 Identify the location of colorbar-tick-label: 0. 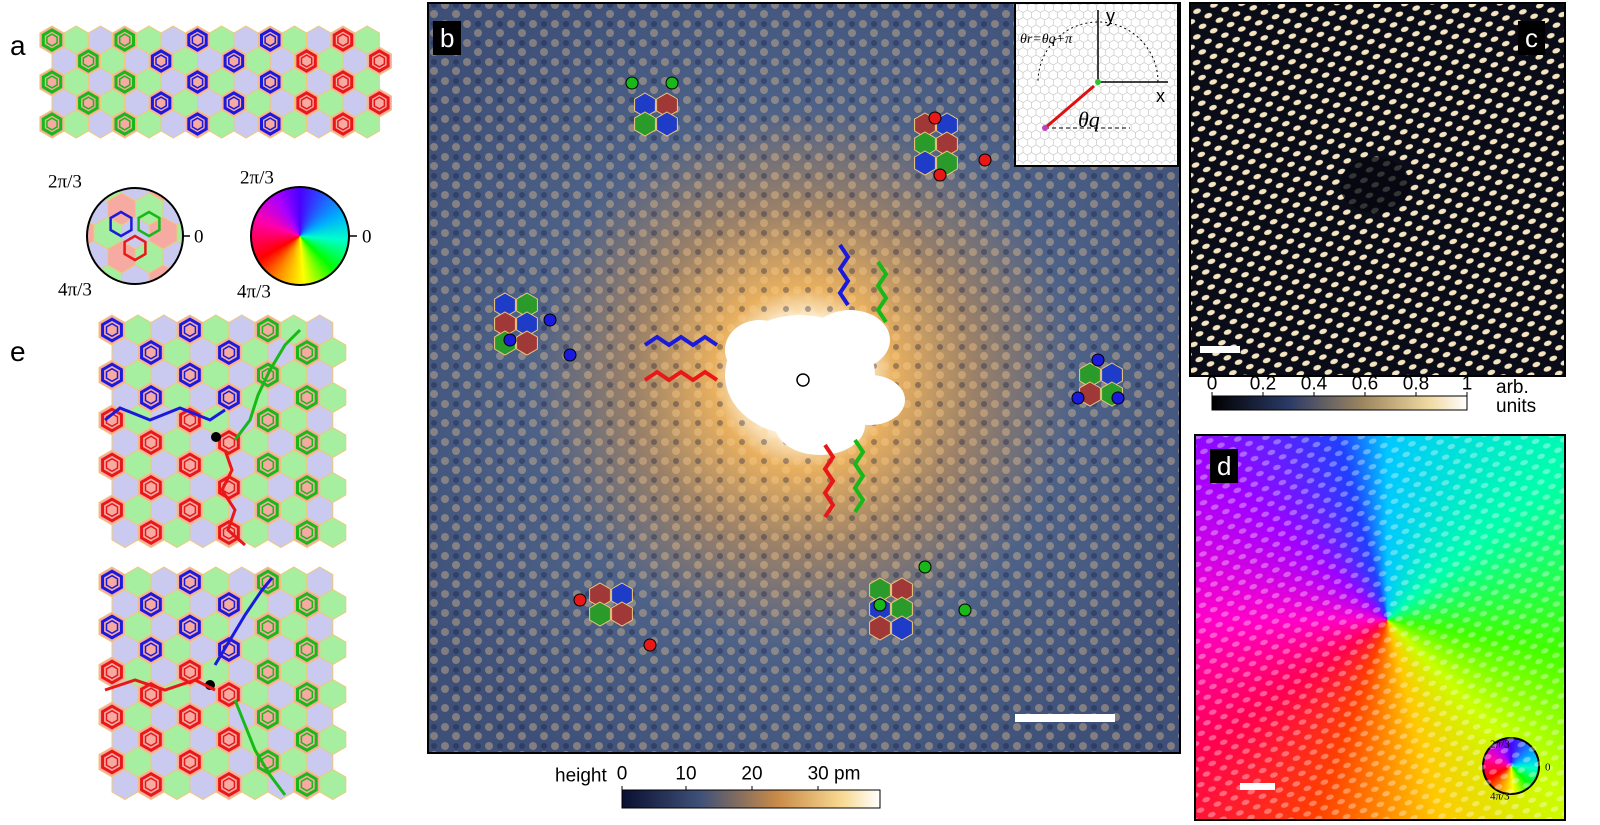
(1212, 384).